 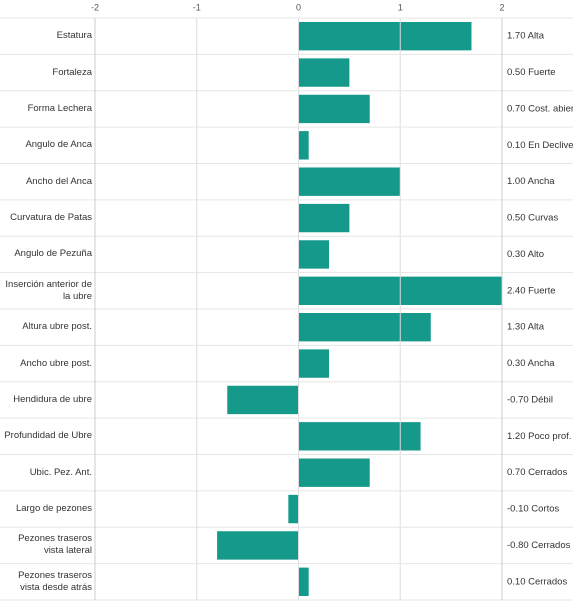 I want to click on value-label: 0.10 Cerrados, so click(x=537, y=581).